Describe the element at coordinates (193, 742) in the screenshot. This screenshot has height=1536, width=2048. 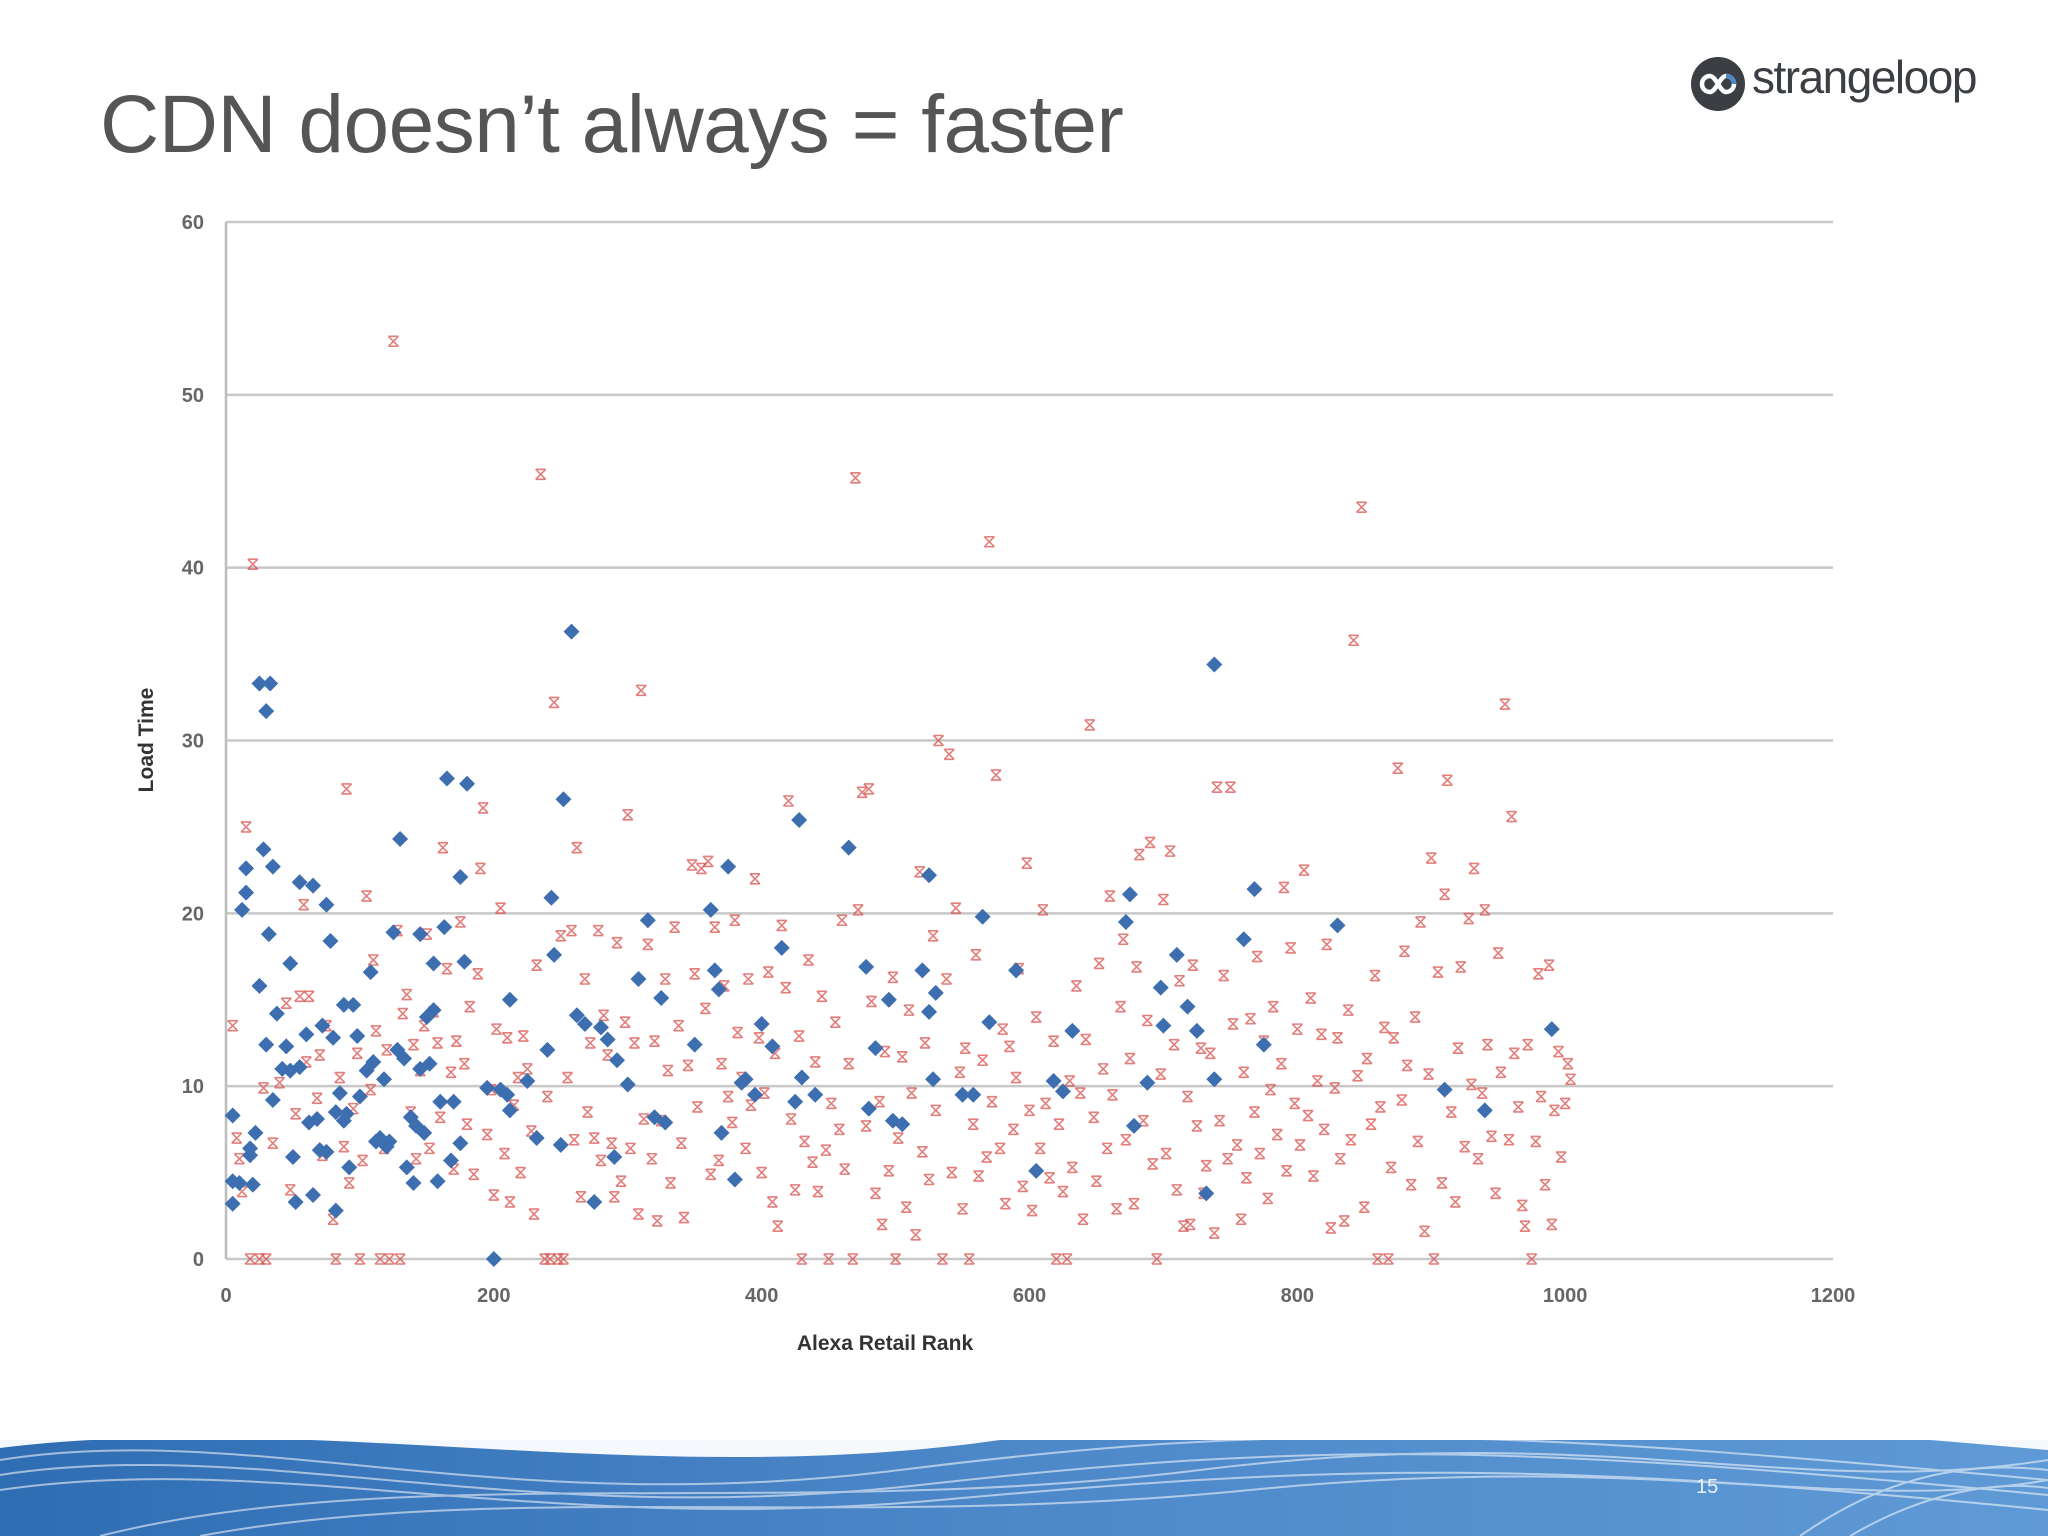
I see `y-tick-label: 30` at that location.